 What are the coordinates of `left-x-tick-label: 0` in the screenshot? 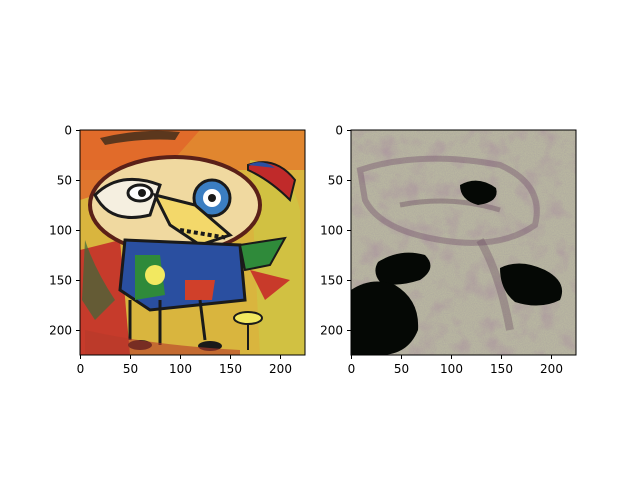 It's located at (81, 369).